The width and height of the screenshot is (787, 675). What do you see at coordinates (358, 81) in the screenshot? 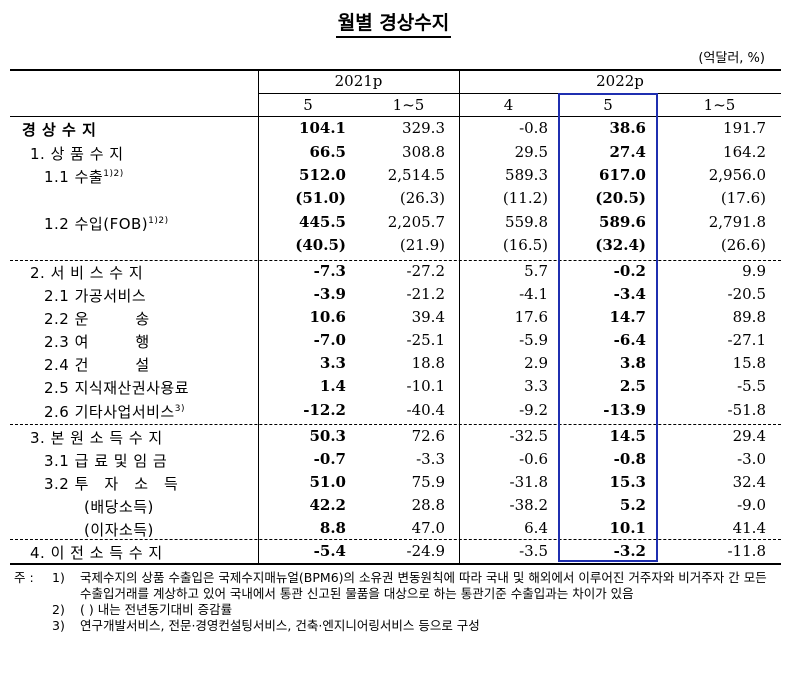
I see `header-year-2021: 2021p` at bounding box center [358, 81].